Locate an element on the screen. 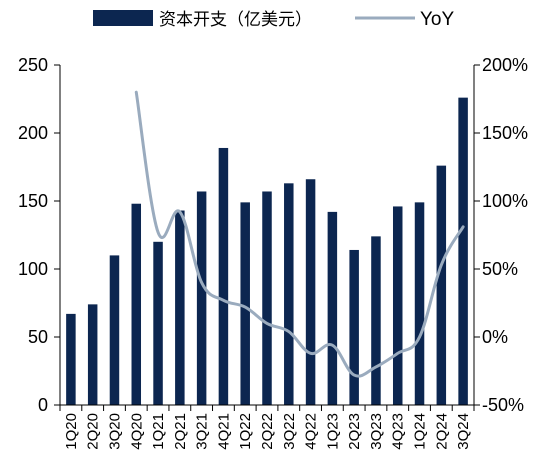 This screenshot has height=474, width=549. x-tick-label: 3Q24 is located at coordinates (463, 431).